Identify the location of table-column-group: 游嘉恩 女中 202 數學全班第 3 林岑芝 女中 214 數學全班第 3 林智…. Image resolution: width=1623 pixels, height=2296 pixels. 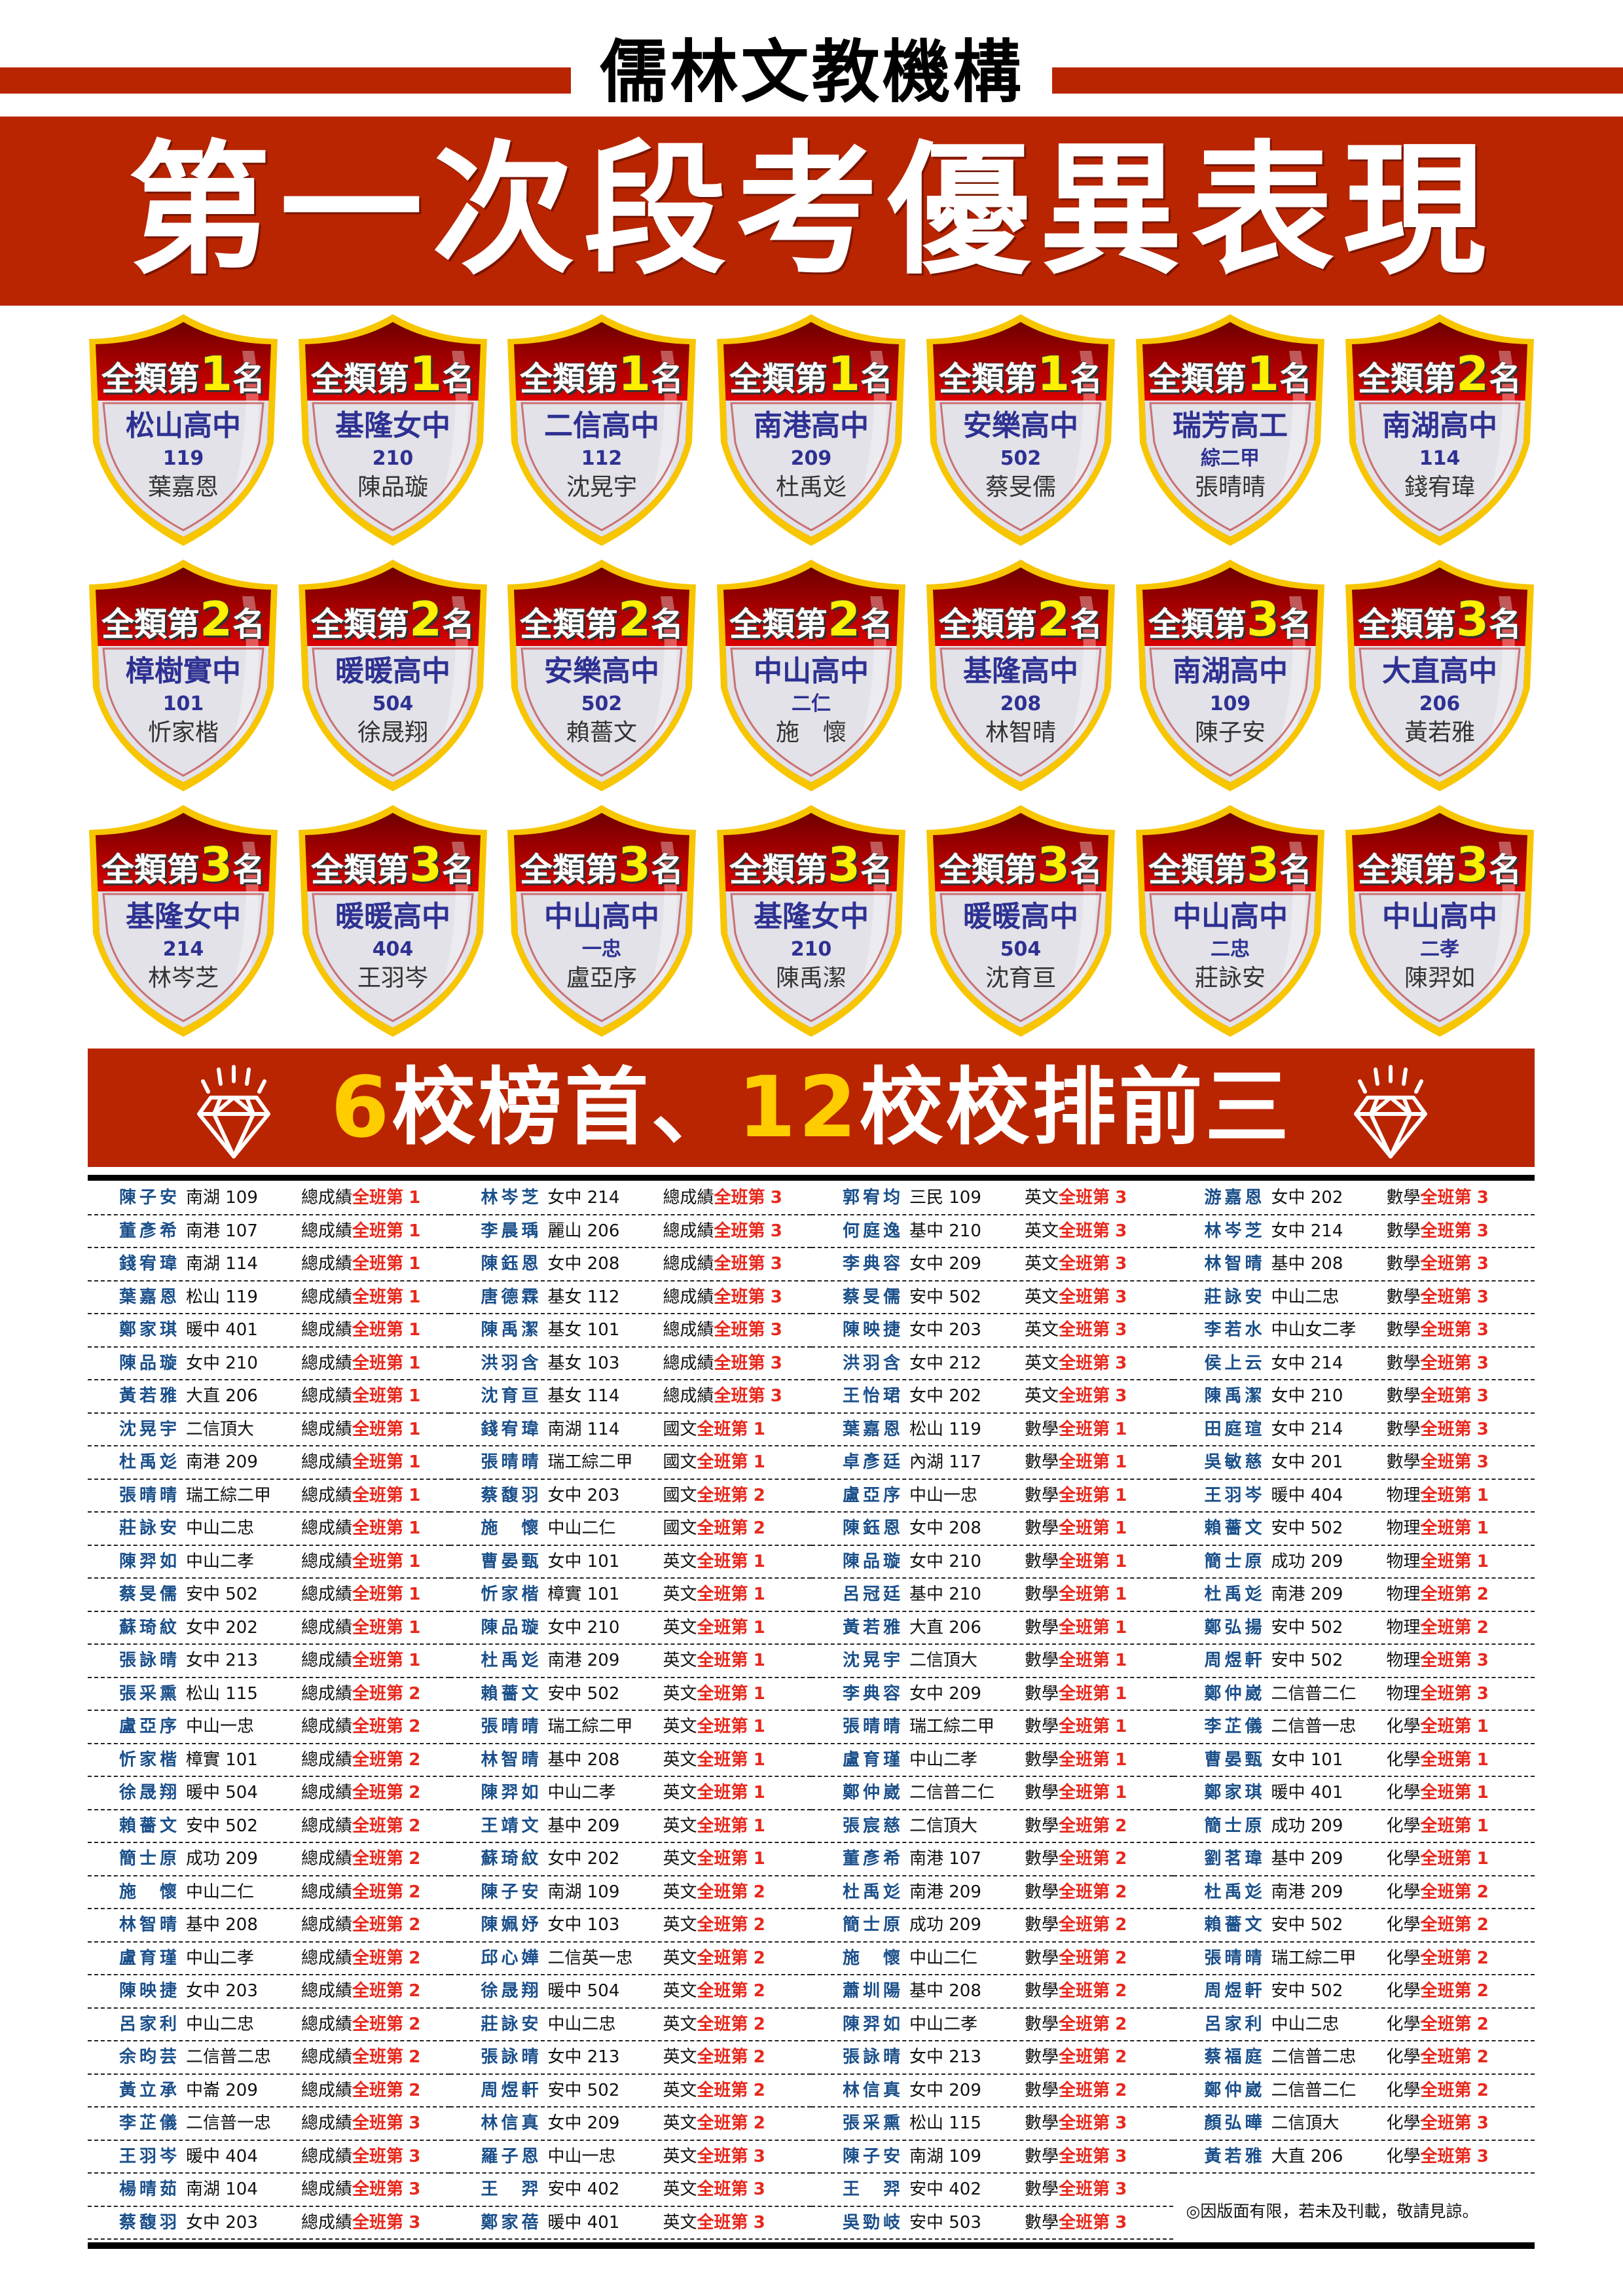
(1354, 1711).